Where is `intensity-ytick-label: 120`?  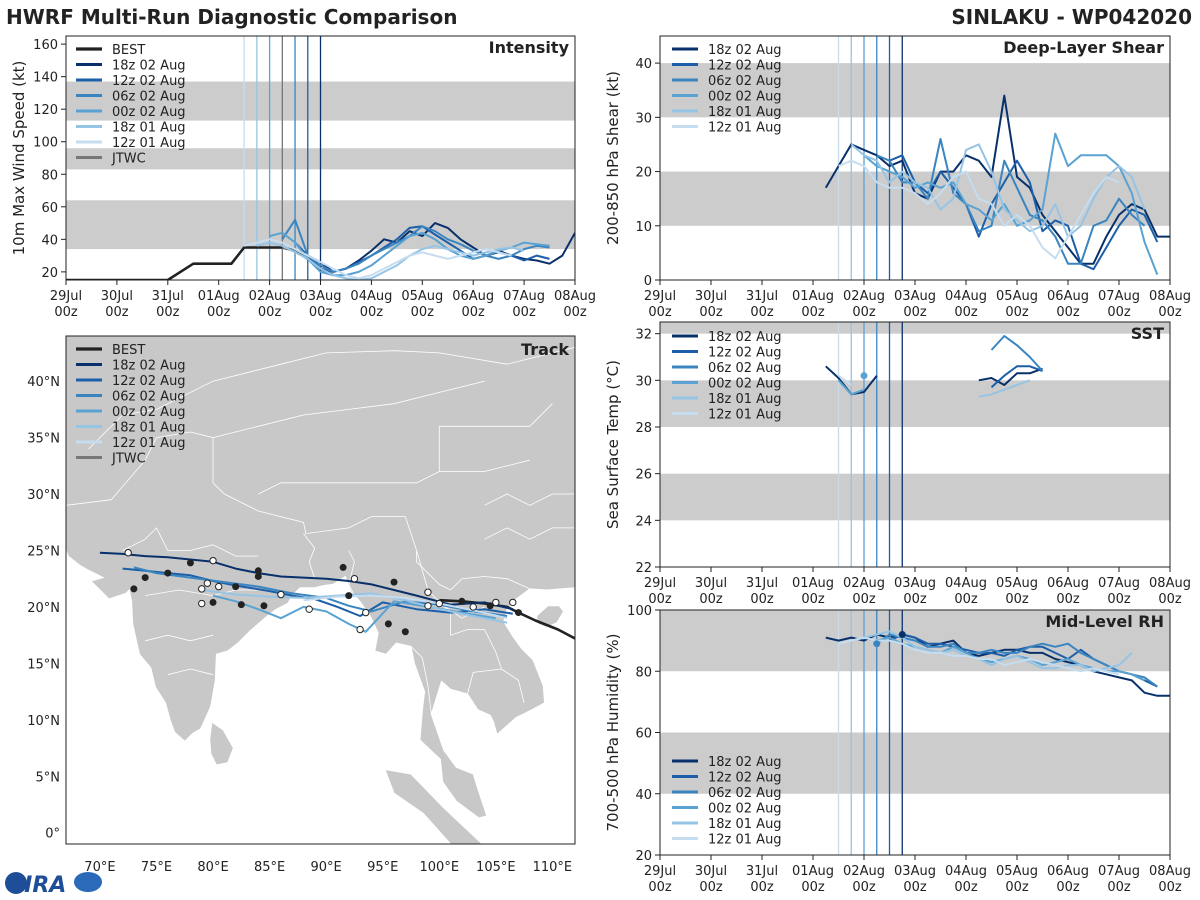
intensity-ytick-label: 120 is located at coordinates (45, 110).